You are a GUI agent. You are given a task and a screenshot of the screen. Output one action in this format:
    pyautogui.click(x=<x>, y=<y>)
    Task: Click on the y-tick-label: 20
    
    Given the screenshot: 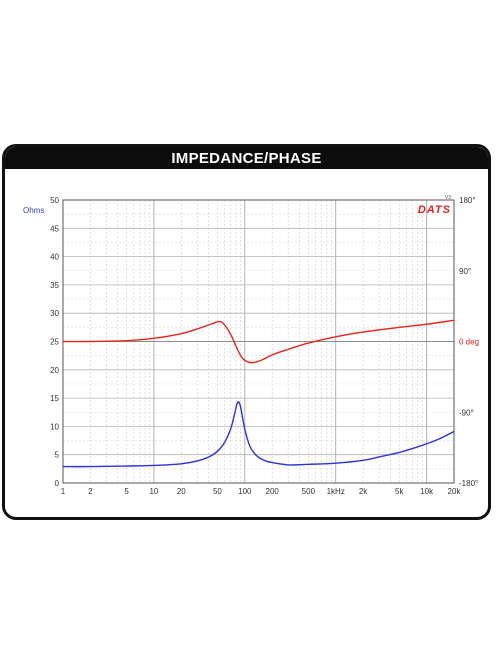 What is the action you would take?
    pyautogui.click(x=54, y=370)
    